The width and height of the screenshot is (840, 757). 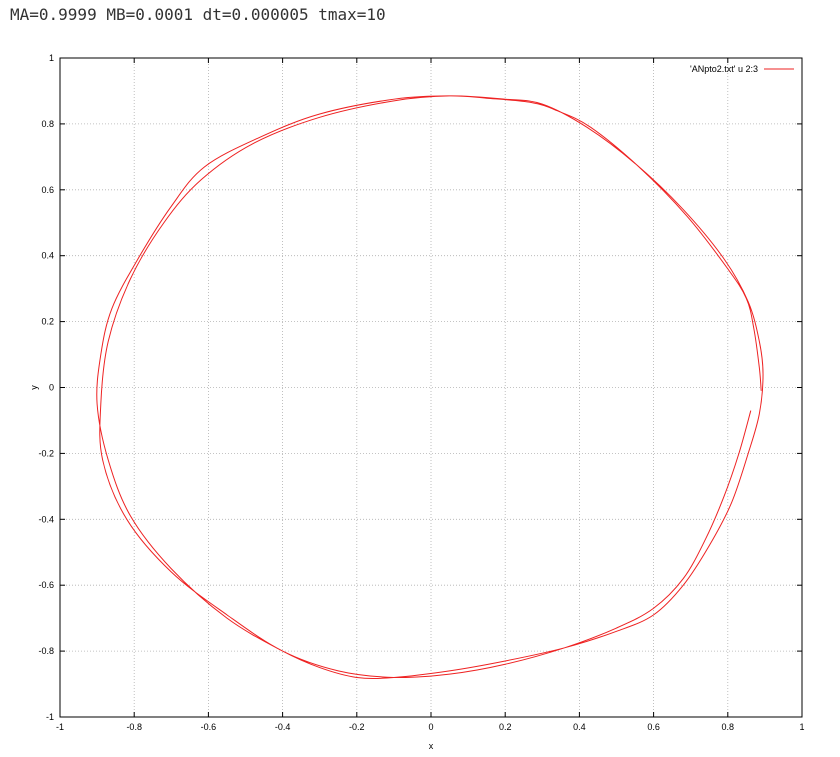 What do you see at coordinates (46, 585) in the screenshot?
I see `y-tick-label: -0.6` at bounding box center [46, 585].